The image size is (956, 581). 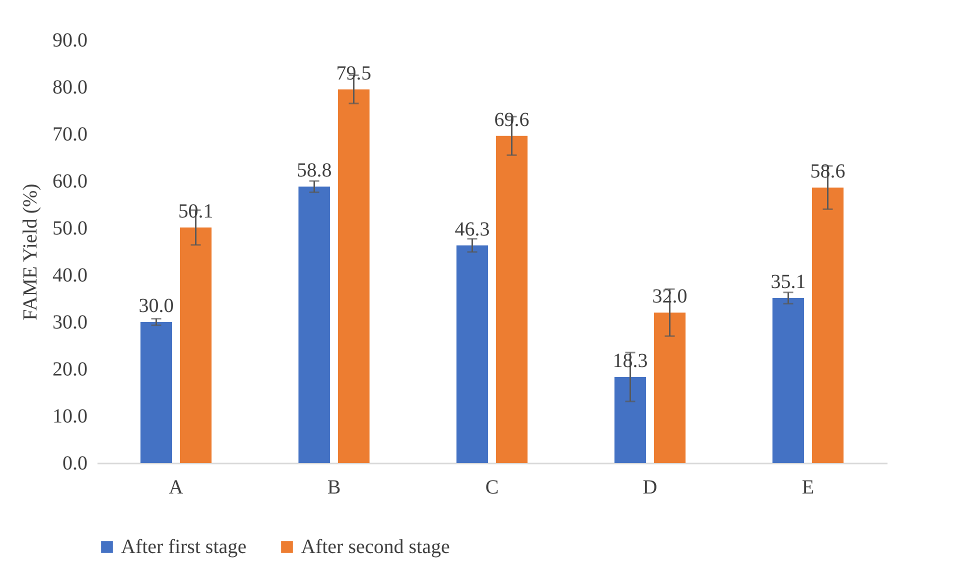 What do you see at coordinates (492, 487) in the screenshot?
I see `x-tick-label: C` at bounding box center [492, 487].